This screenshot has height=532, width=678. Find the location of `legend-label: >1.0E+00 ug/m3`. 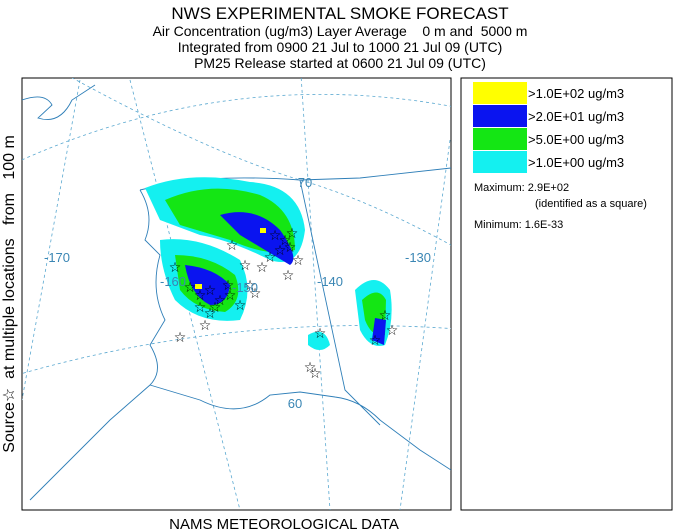

legend-label: >1.0E+00 ug/m3 is located at coordinates (576, 162).